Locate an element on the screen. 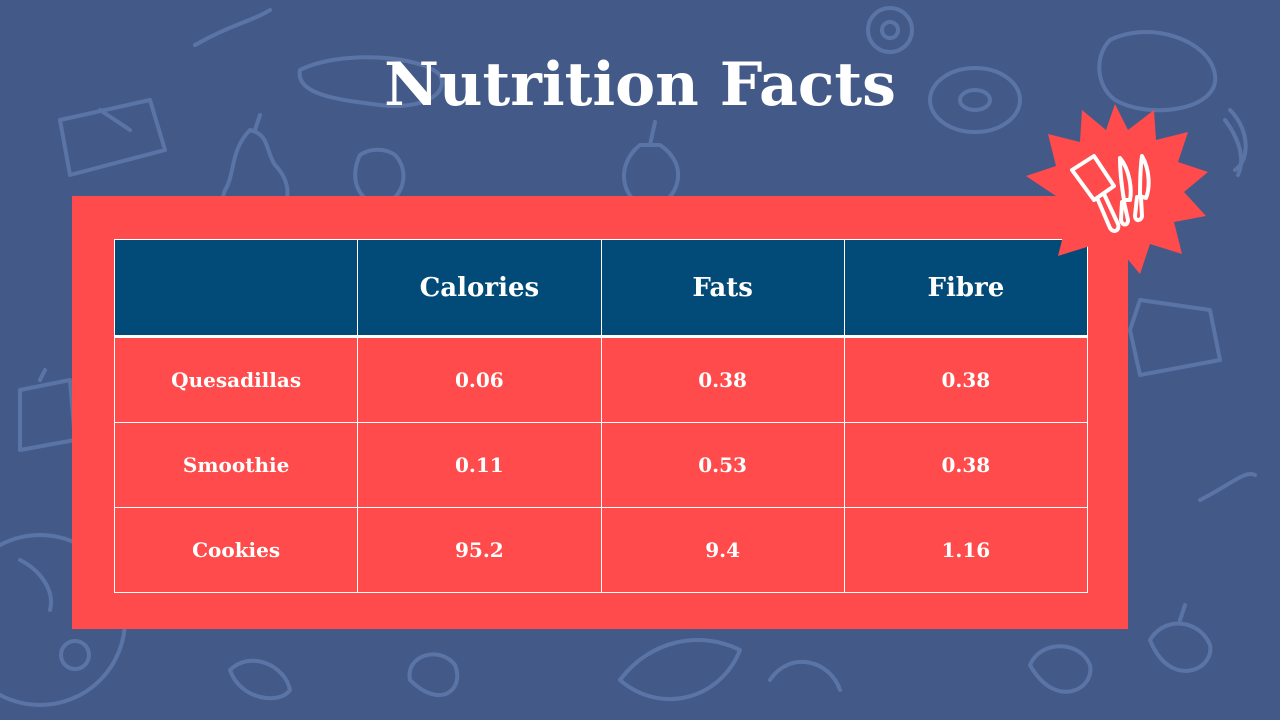 This screenshot has width=1280, height=720. table-header-row: Calories Fats Fibre is located at coordinates (601, 288).